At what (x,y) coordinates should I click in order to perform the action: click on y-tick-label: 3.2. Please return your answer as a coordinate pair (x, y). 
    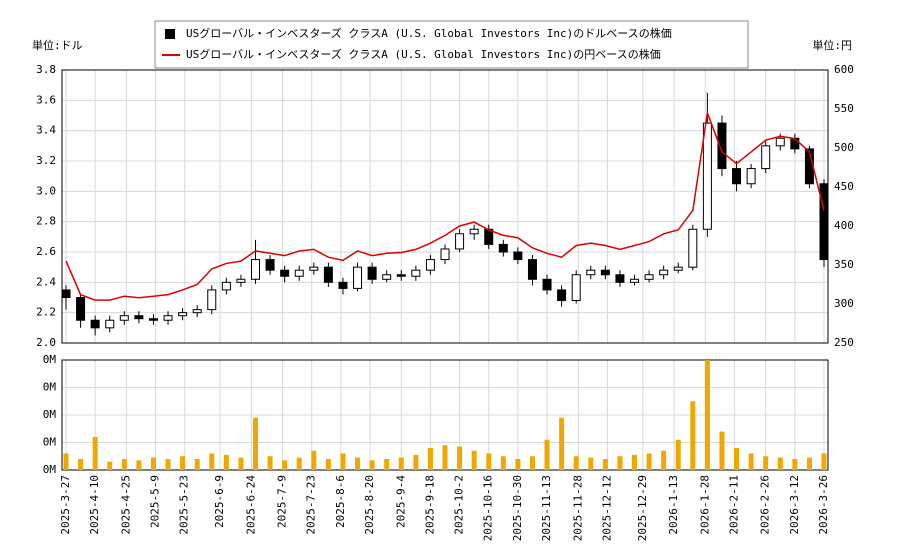
    Looking at the image, I should click on (46, 160).